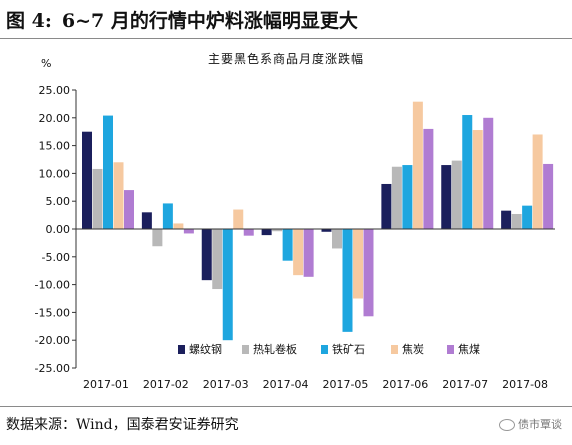 This screenshot has height=445, width=572. Describe the element at coordinates (286, 38) in the screenshot. I see `top-divider` at that location.